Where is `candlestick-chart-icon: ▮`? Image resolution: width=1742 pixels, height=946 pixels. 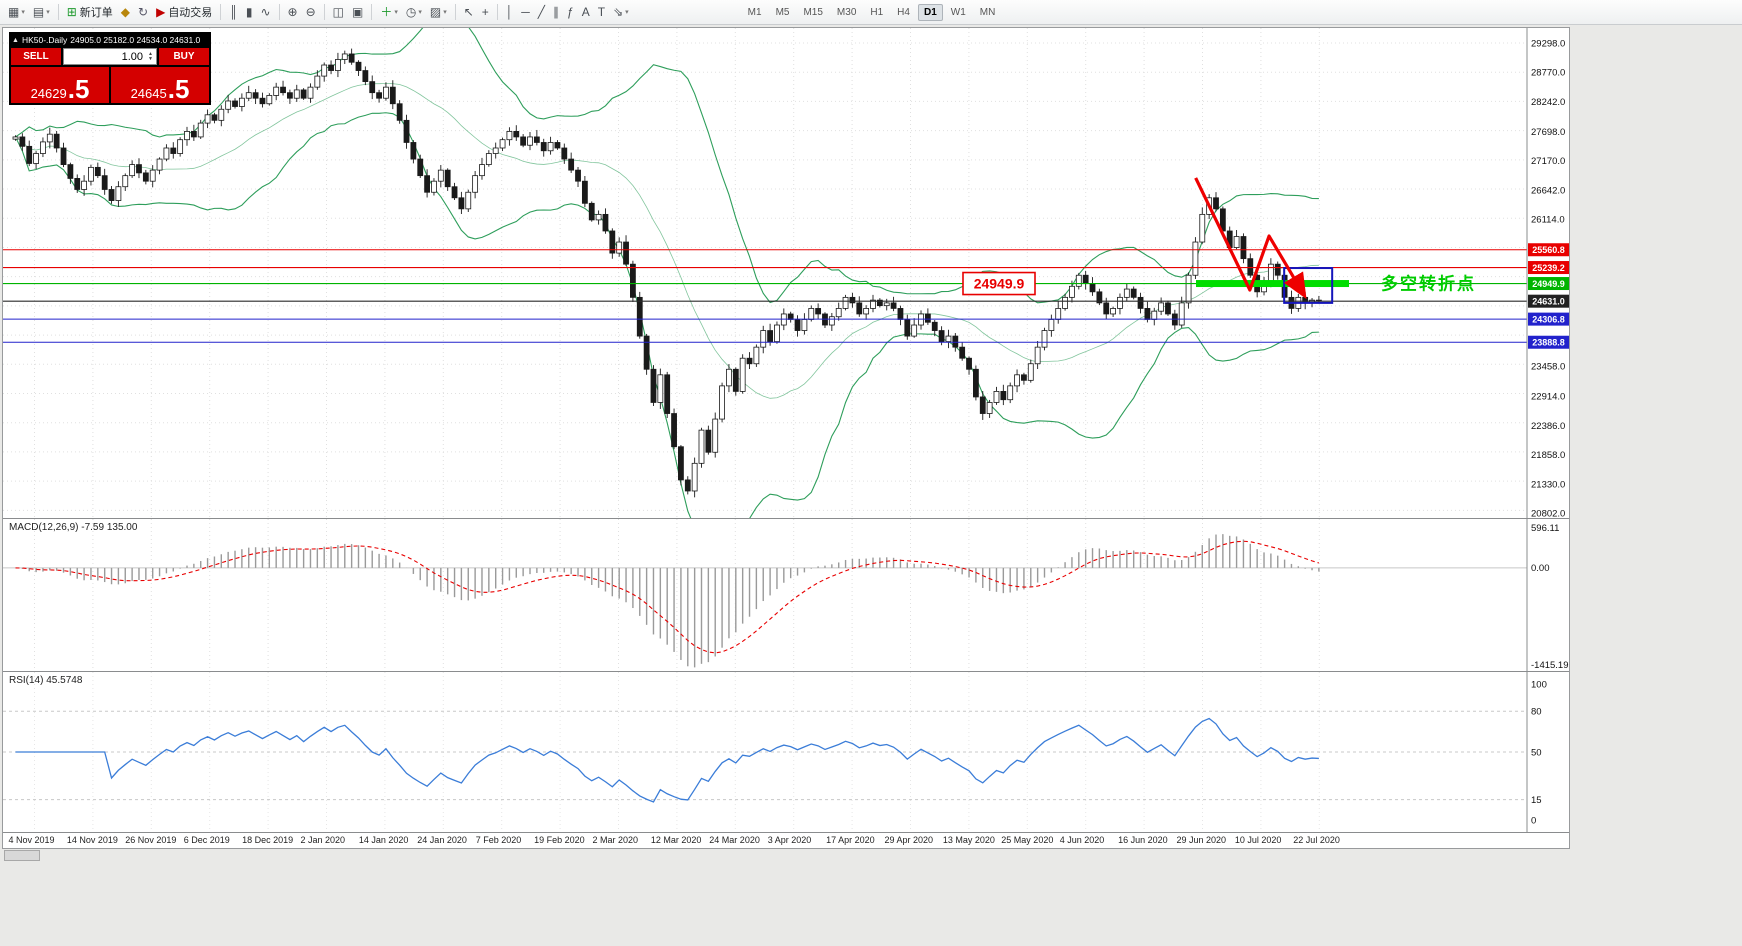
candlestick-chart-icon: ▮ is located at coordinates (249, 12).